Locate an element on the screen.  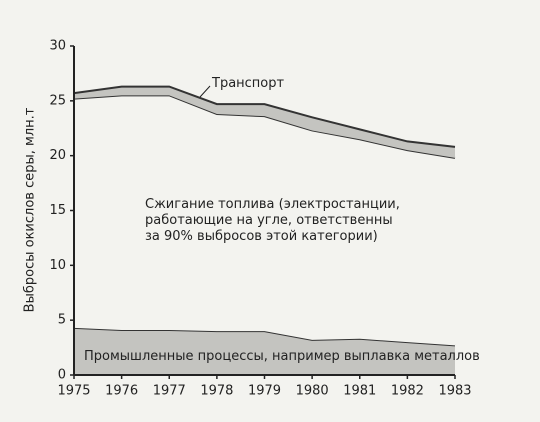
x-tick-label: 1981 is located at coordinates (359, 391).